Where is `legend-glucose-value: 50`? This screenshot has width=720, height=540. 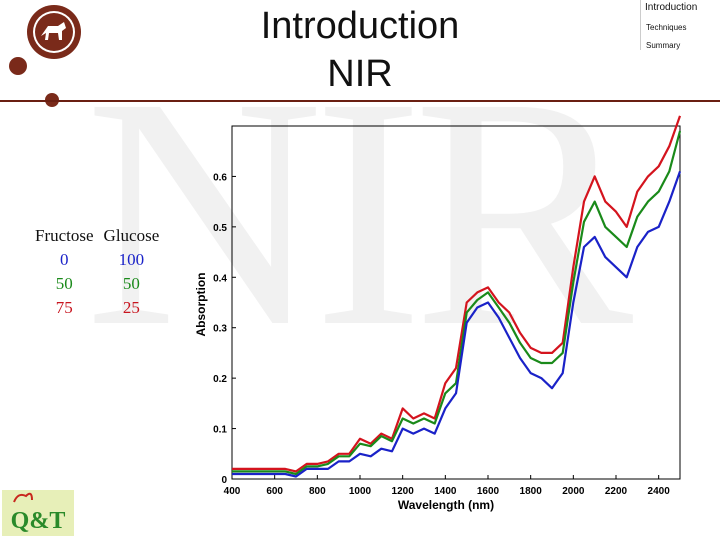 legend-glucose-value: 50 is located at coordinates (131, 283).